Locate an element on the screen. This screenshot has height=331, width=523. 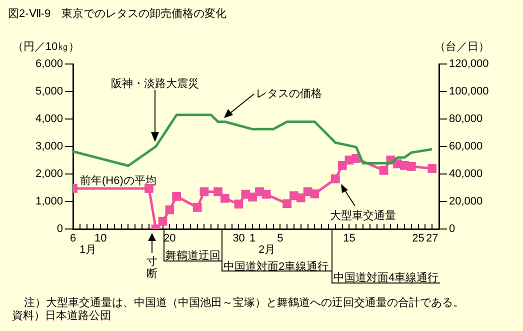
text: 資料）日本道路公団 is located at coordinates (61, 315).